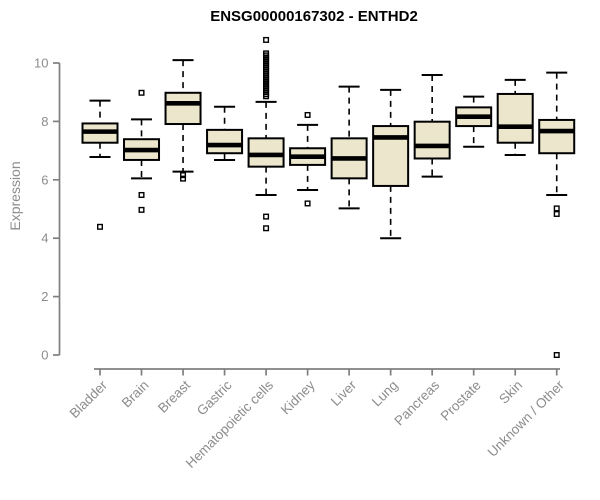  I want to click on x-tick-label: Unknown / Other, so click(526, 418).